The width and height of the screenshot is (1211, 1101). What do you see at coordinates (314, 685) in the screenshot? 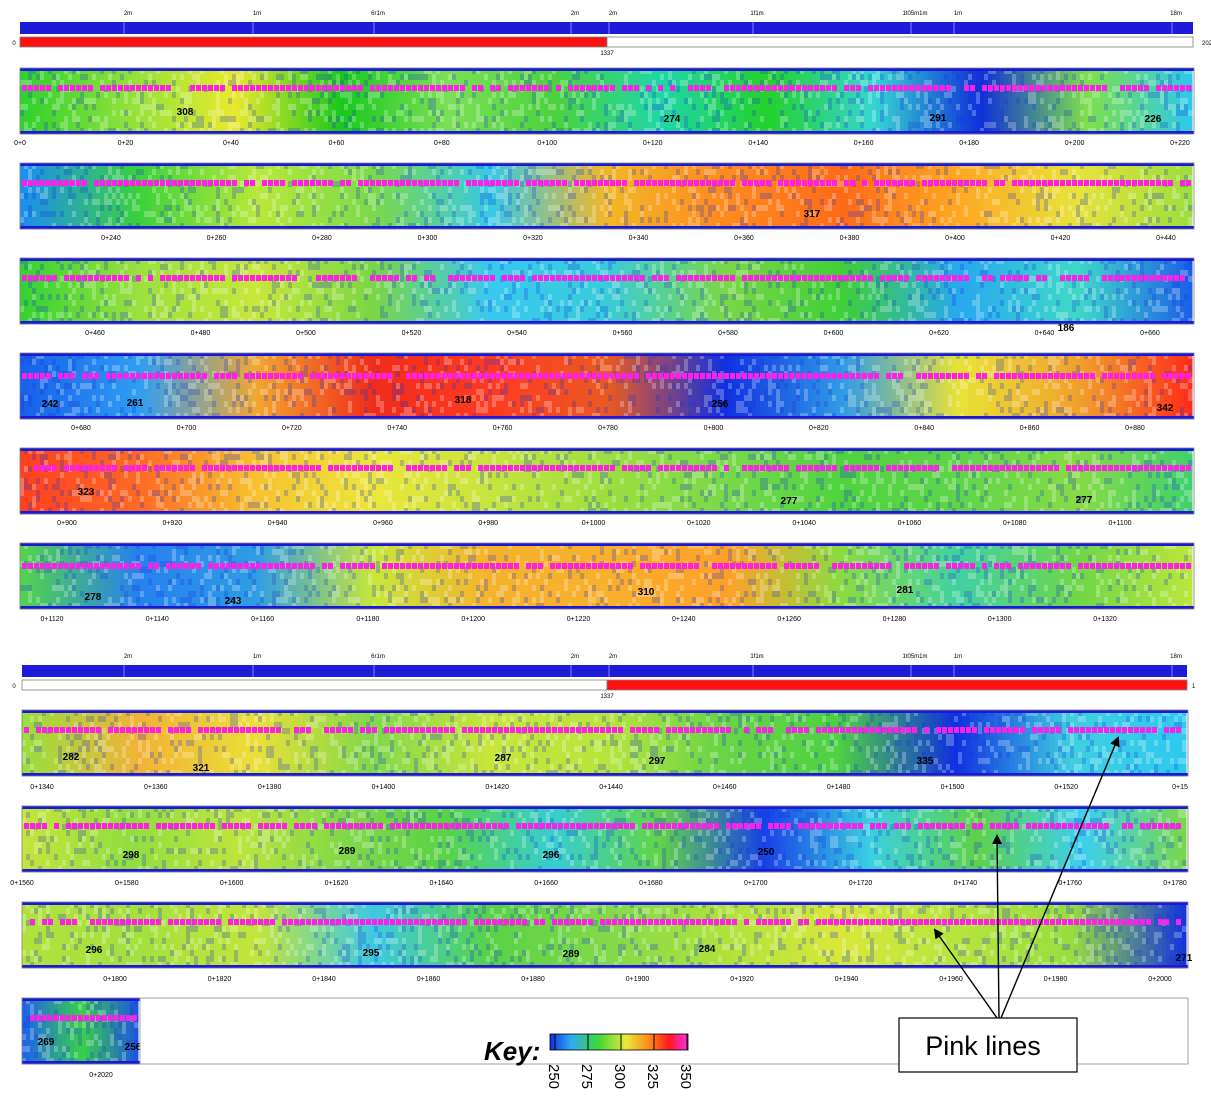
I see `overview-segment` at bounding box center [314, 685].